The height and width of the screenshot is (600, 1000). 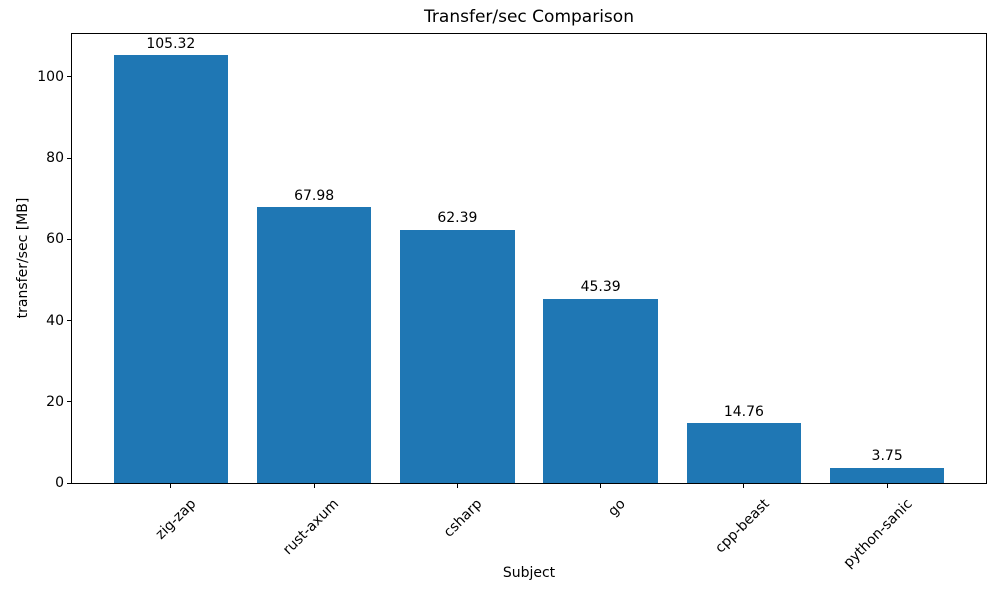 What do you see at coordinates (600, 287) in the screenshot?
I see `bar-value-label: 45.39` at bounding box center [600, 287].